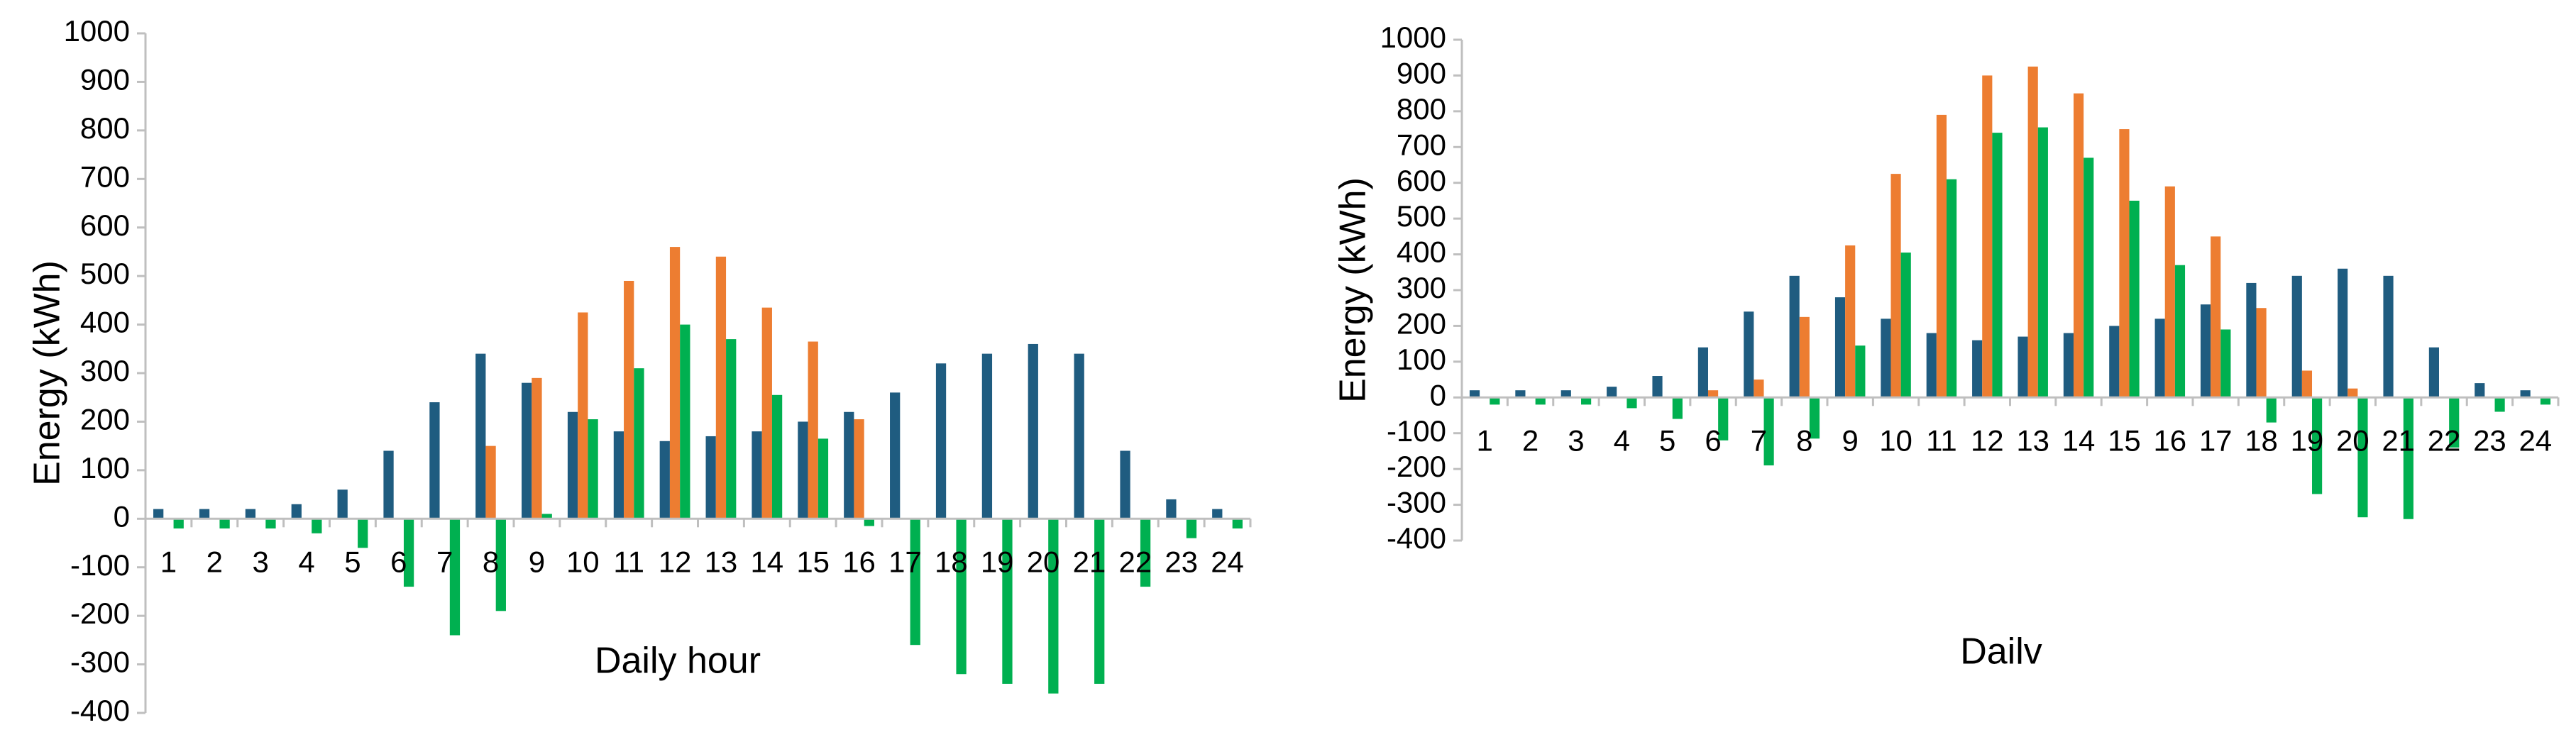 The width and height of the screenshot is (2576, 742). Describe the element at coordinates (2352, 440) in the screenshot. I see `x-tick-label: 20` at that location.